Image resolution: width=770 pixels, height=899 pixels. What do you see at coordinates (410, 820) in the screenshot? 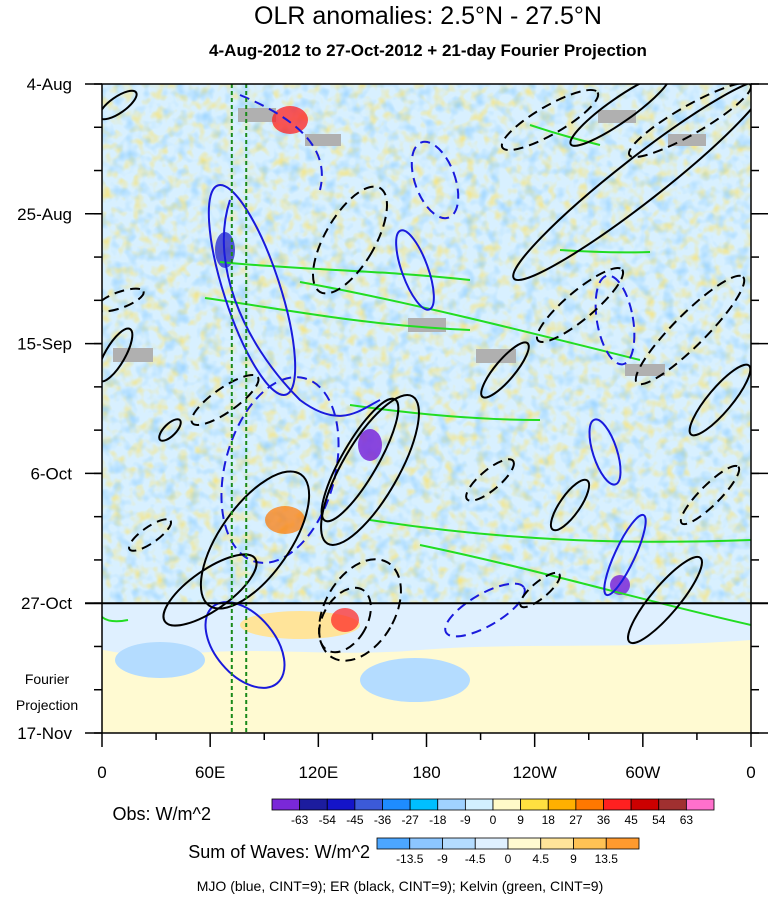
I see `colorbar-label: -27` at bounding box center [410, 820].